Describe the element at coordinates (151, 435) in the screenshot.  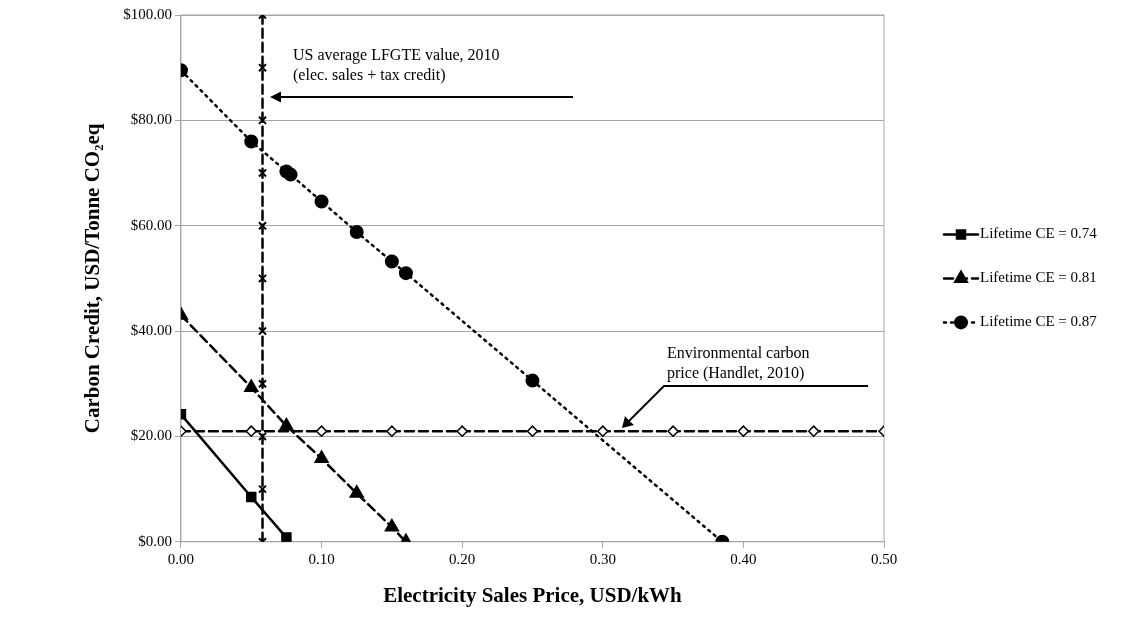
I see `y-tick-label: $20.00` at that location.